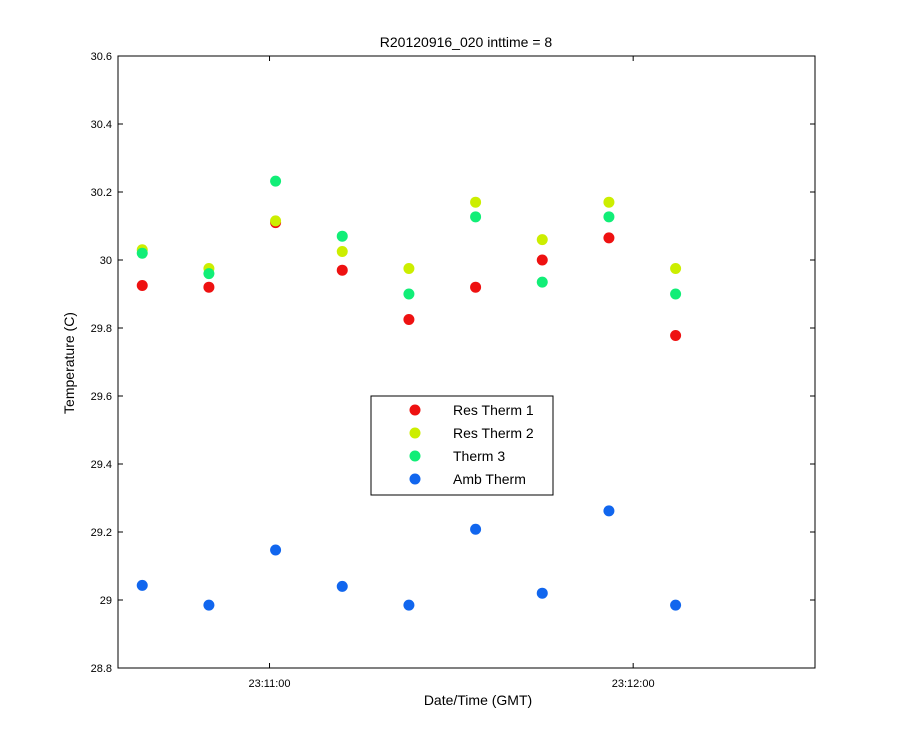  I want to click on legend: Res Therm 1 Res Therm 2 Therm 3 Amb Therm, so click(462, 445).